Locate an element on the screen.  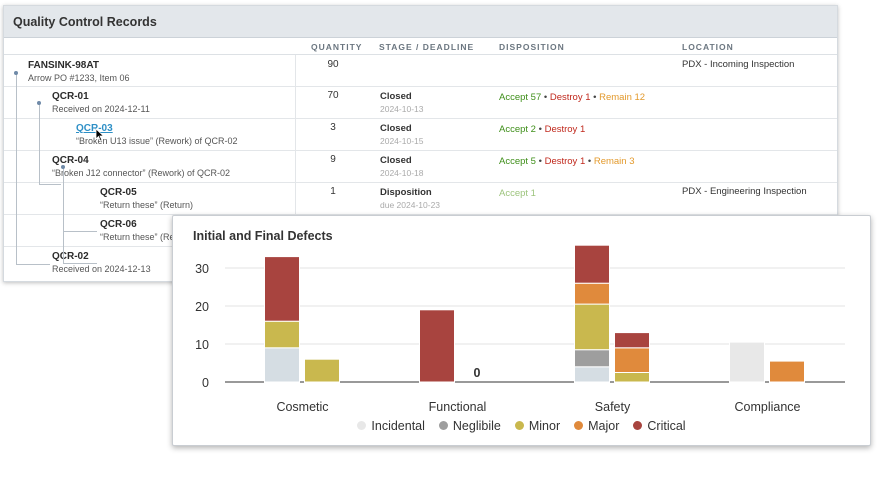
record-title: QCR-04 is located at coordinates (70, 160).